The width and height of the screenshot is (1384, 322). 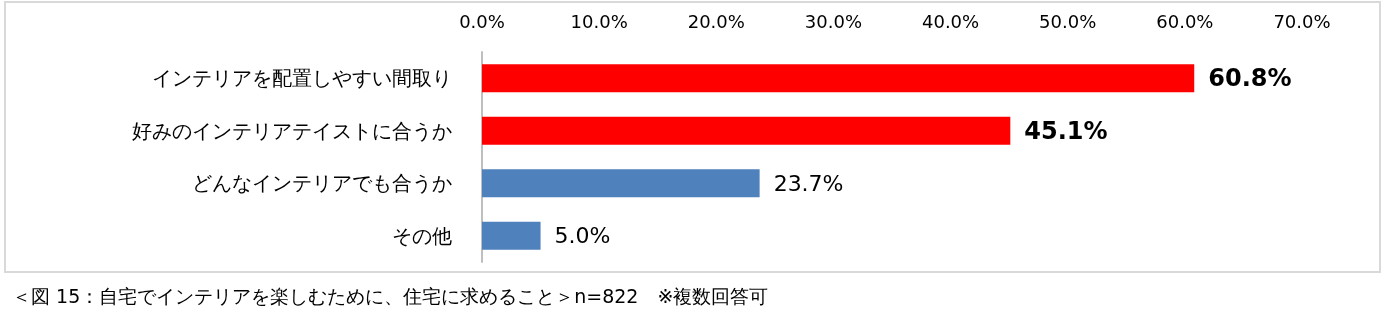 What do you see at coordinates (582, 236) in the screenshot?
I see `data-label: 5.0%` at bounding box center [582, 236].